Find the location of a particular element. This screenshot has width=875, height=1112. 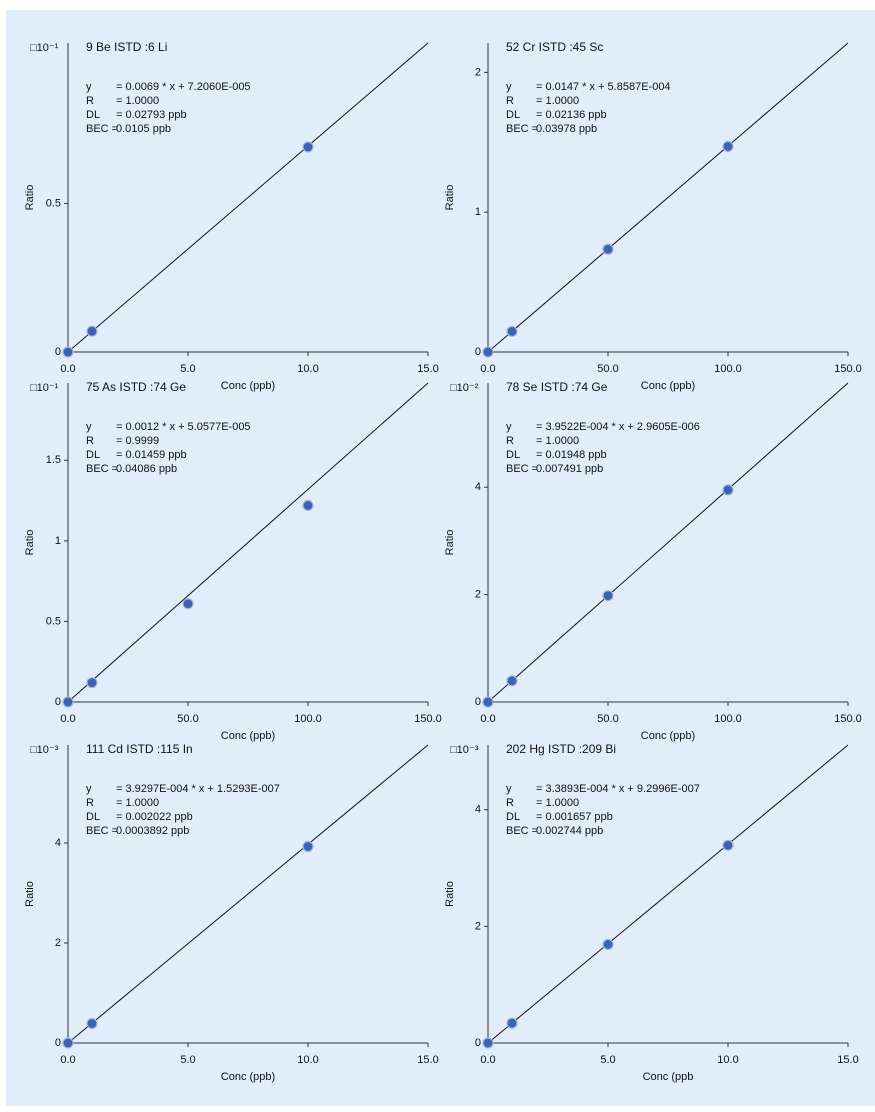

chart-title: 52 Cr ISTD :45 Sc is located at coordinates (554, 47).